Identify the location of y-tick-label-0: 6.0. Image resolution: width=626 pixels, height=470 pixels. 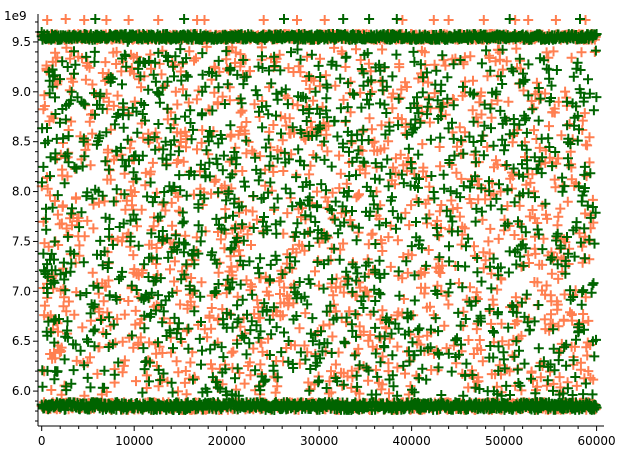
(21, 391).